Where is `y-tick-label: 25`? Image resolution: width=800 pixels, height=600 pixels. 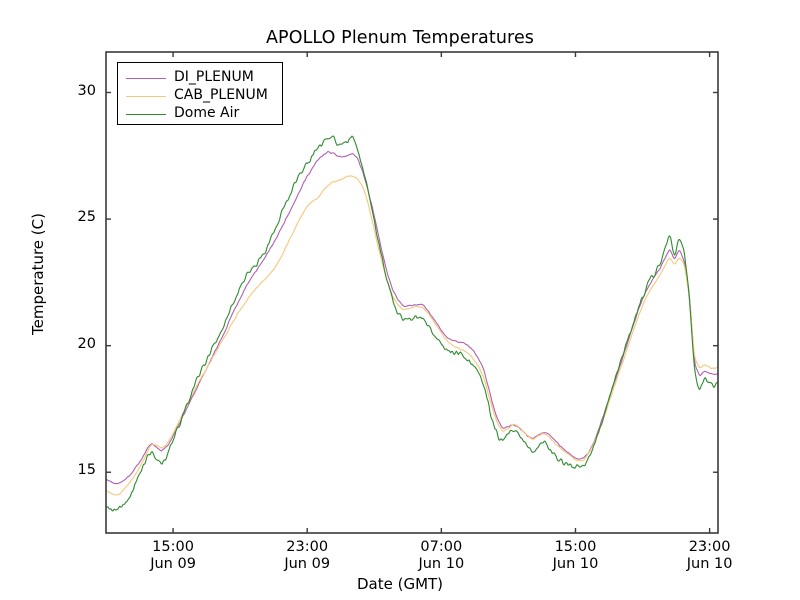
y-tick-label: 25 is located at coordinates (86, 217).